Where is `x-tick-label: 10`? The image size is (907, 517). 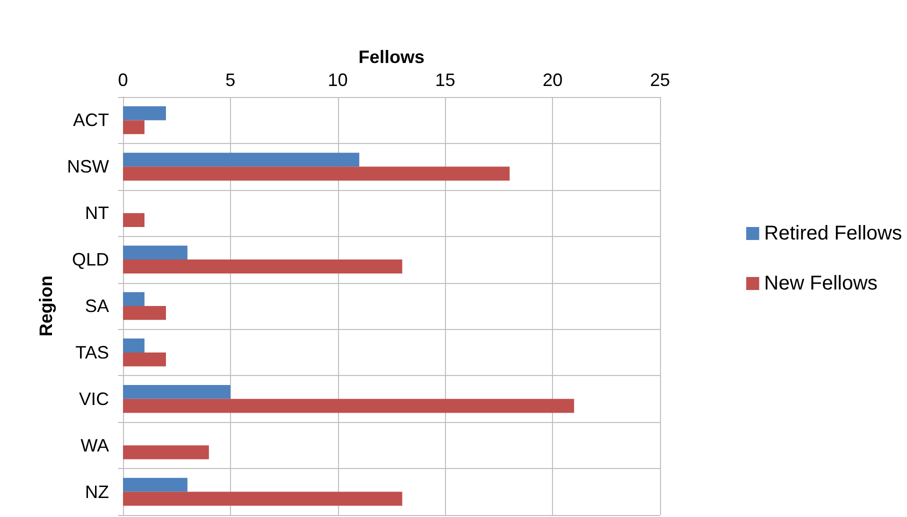 x-tick-label: 10 is located at coordinates (338, 80).